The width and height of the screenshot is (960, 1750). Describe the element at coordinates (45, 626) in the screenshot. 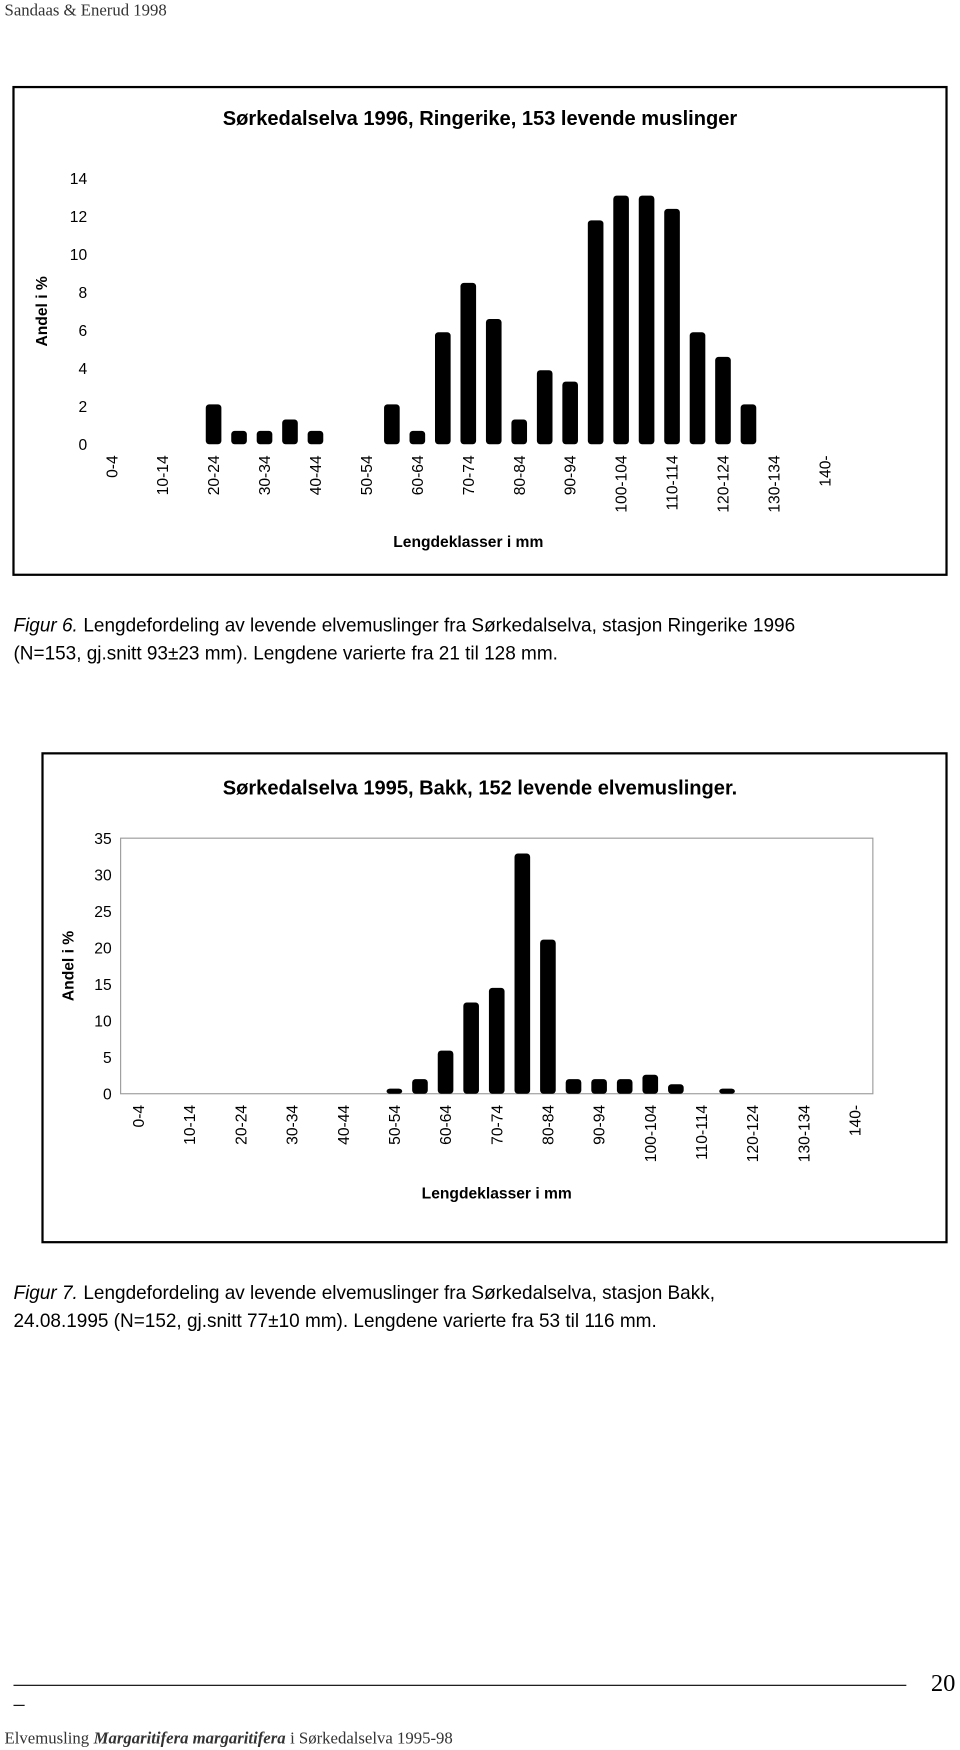

I see `caption-label: Figur 6.` at that location.